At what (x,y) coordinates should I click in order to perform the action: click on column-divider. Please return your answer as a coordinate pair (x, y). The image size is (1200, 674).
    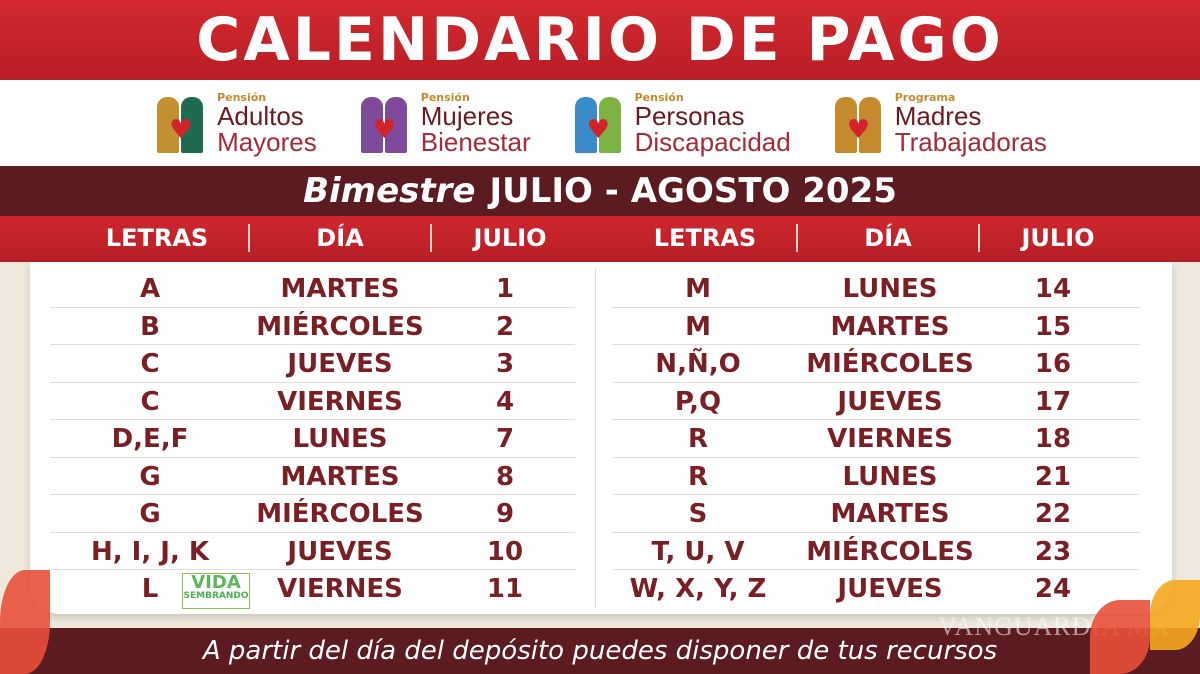
    Looking at the image, I should click on (595, 438).